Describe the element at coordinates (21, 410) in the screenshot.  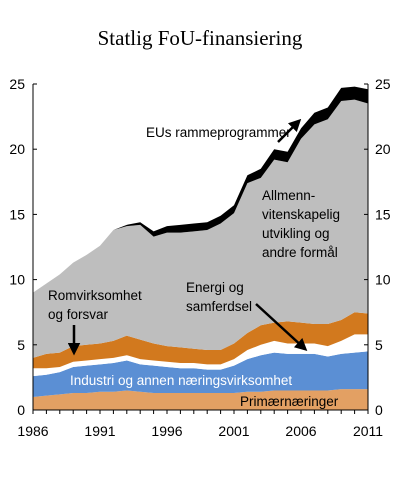
I see `y-tick-label-left: 0` at that location.